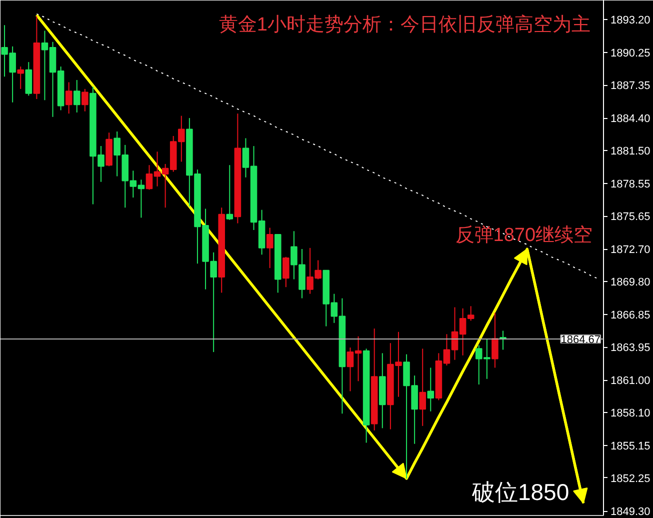 This screenshot has height=518, width=653. Describe the element at coordinates (404, 25) in the screenshot. I see `text: 黄金1小时走势分析：今日依旧反弹高空为主` at that location.